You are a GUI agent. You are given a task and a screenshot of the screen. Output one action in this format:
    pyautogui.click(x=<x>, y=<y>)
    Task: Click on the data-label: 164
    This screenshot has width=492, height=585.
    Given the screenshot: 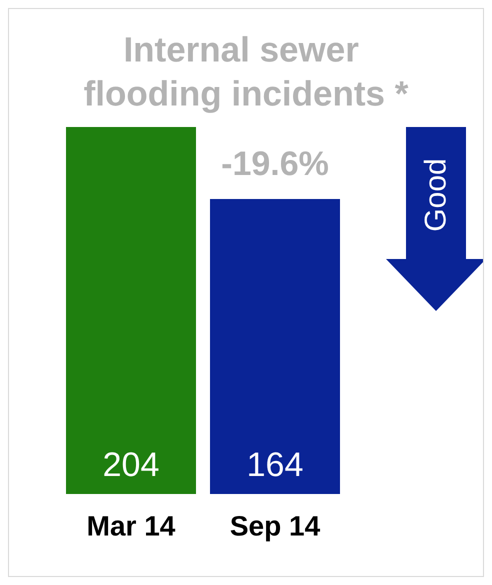 What is the action you would take?
    pyautogui.click(x=275, y=465)
    